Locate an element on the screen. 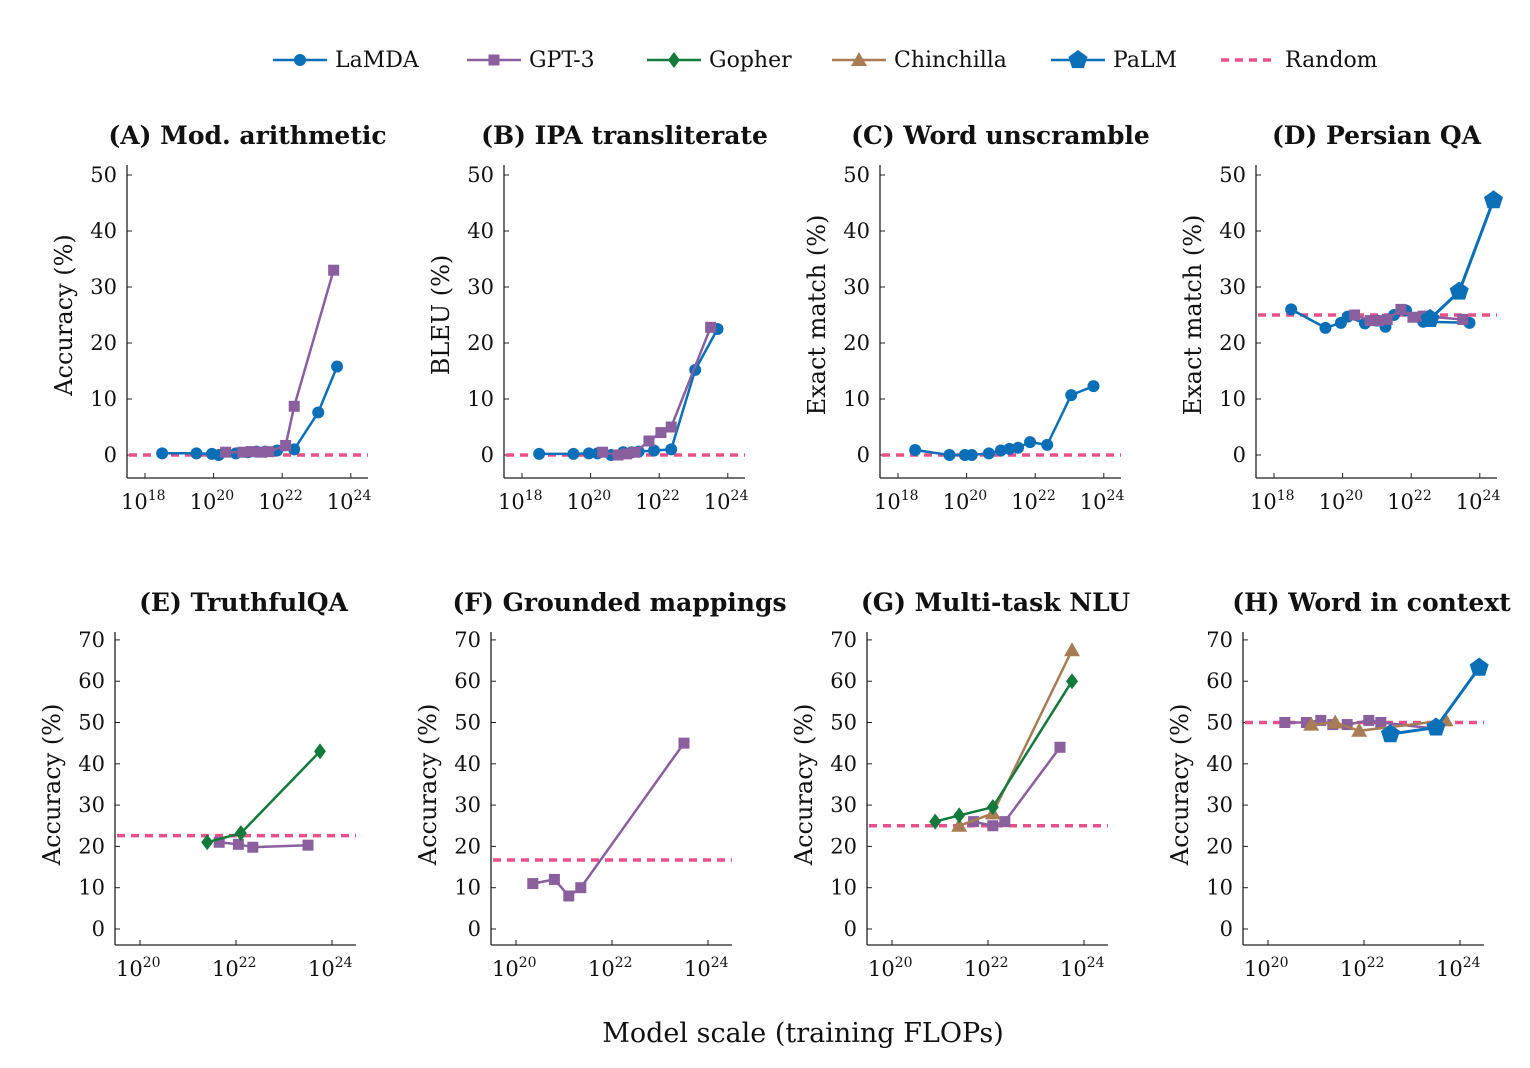 The height and width of the screenshot is (1068, 1530). legend-label: Gopher is located at coordinates (750, 60).